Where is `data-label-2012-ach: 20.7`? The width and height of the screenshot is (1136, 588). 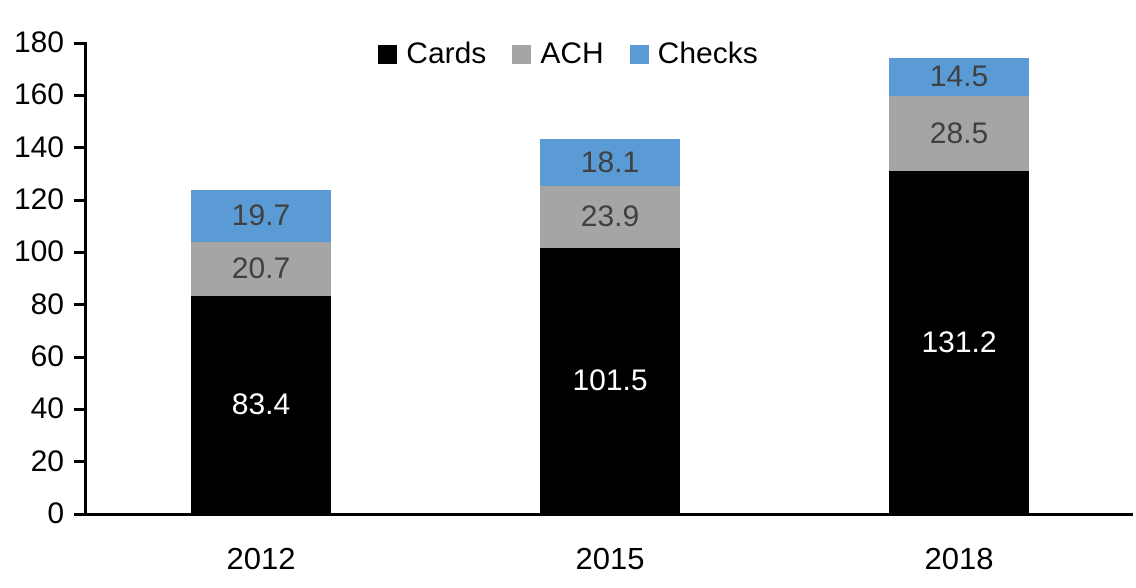 data-label-2012-ach: 20.7 is located at coordinates (261, 268).